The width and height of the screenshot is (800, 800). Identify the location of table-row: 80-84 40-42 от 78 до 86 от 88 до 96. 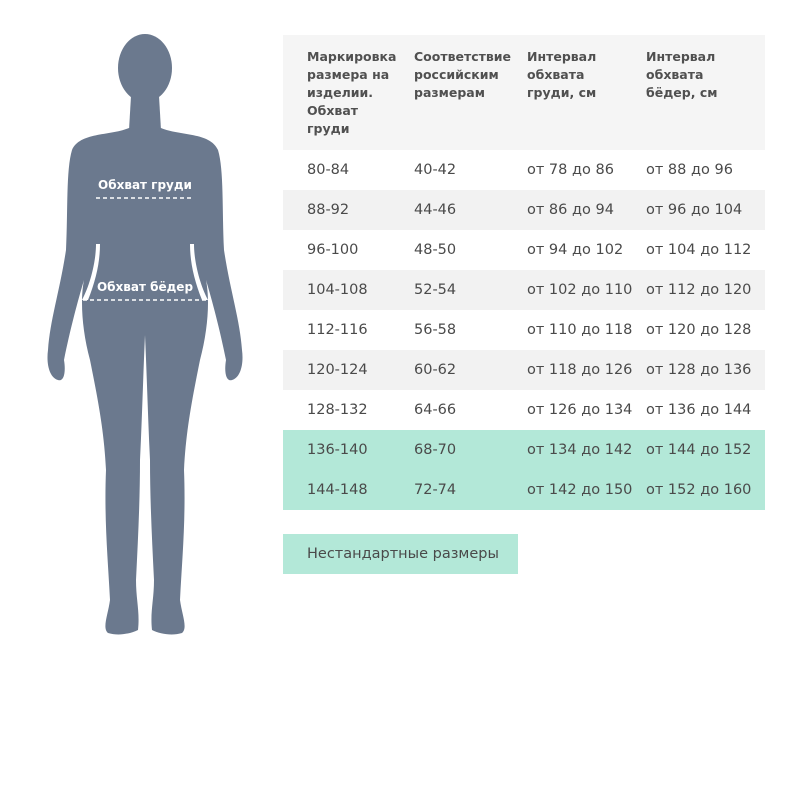
(524, 170).